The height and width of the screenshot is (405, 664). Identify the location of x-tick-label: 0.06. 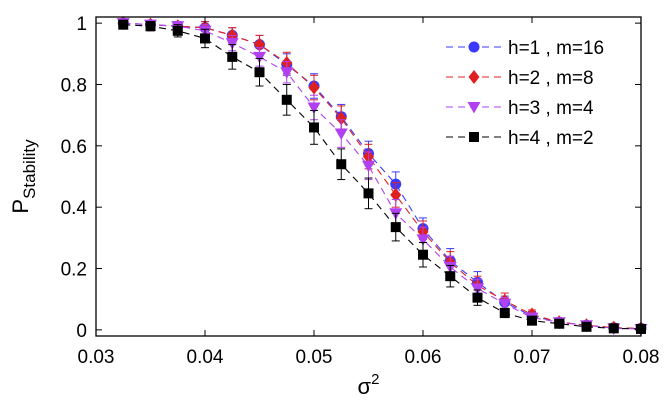
(423, 357).